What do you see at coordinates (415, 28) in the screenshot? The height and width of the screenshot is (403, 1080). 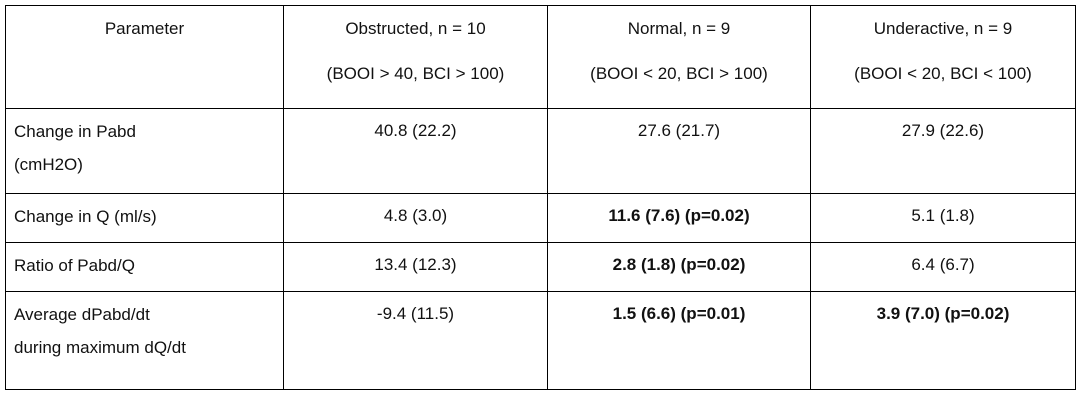 I see `header-text: Obstructed, n = 10` at bounding box center [415, 28].